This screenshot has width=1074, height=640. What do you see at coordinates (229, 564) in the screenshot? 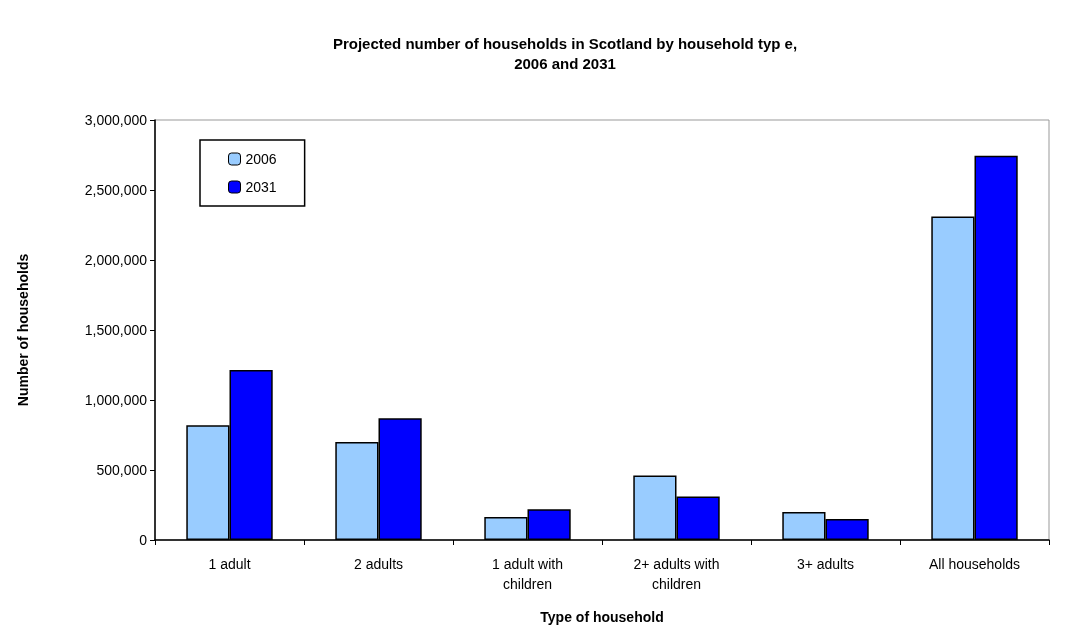
I see `x-tick-label: 1 adult` at bounding box center [229, 564].